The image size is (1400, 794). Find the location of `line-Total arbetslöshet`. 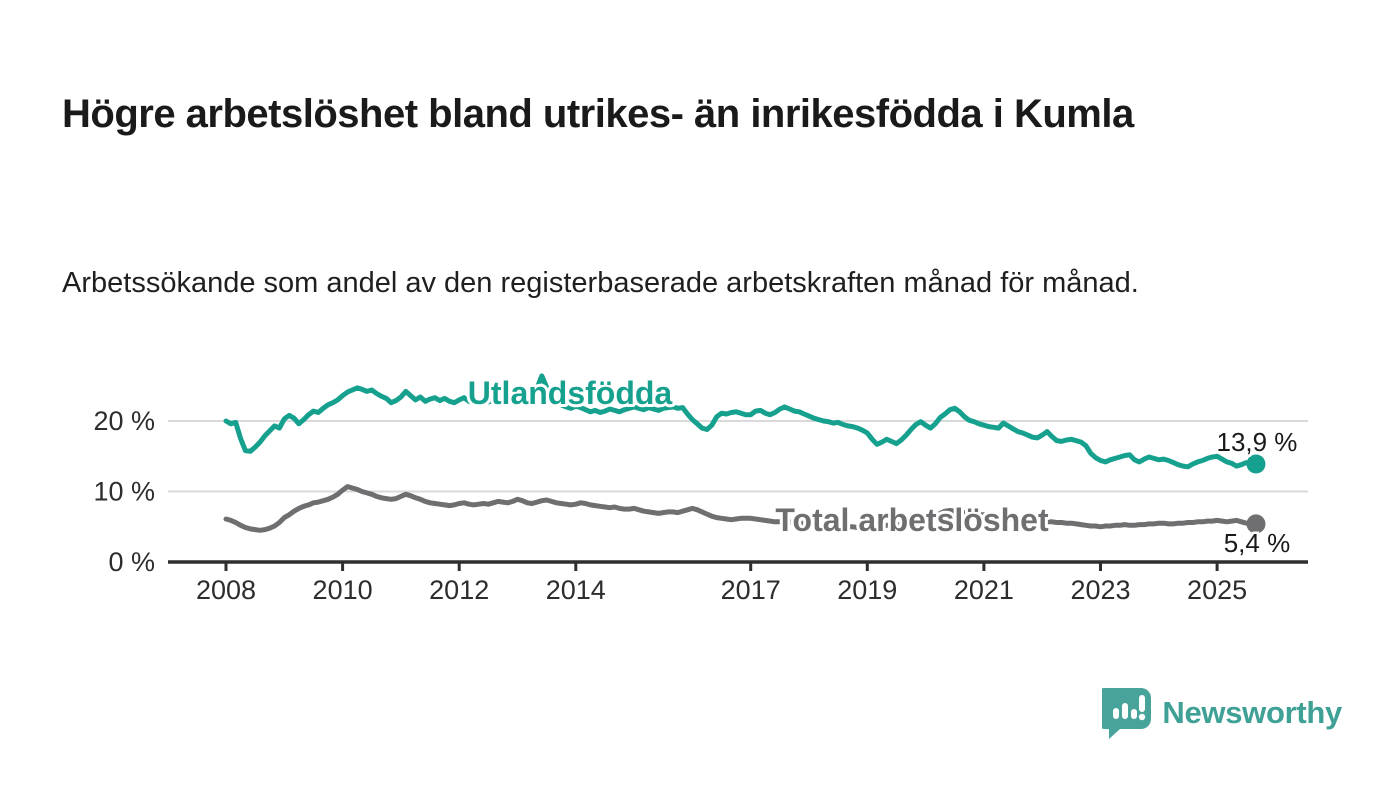

line-Total arbetslöshet is located at coordinates (741, 508).